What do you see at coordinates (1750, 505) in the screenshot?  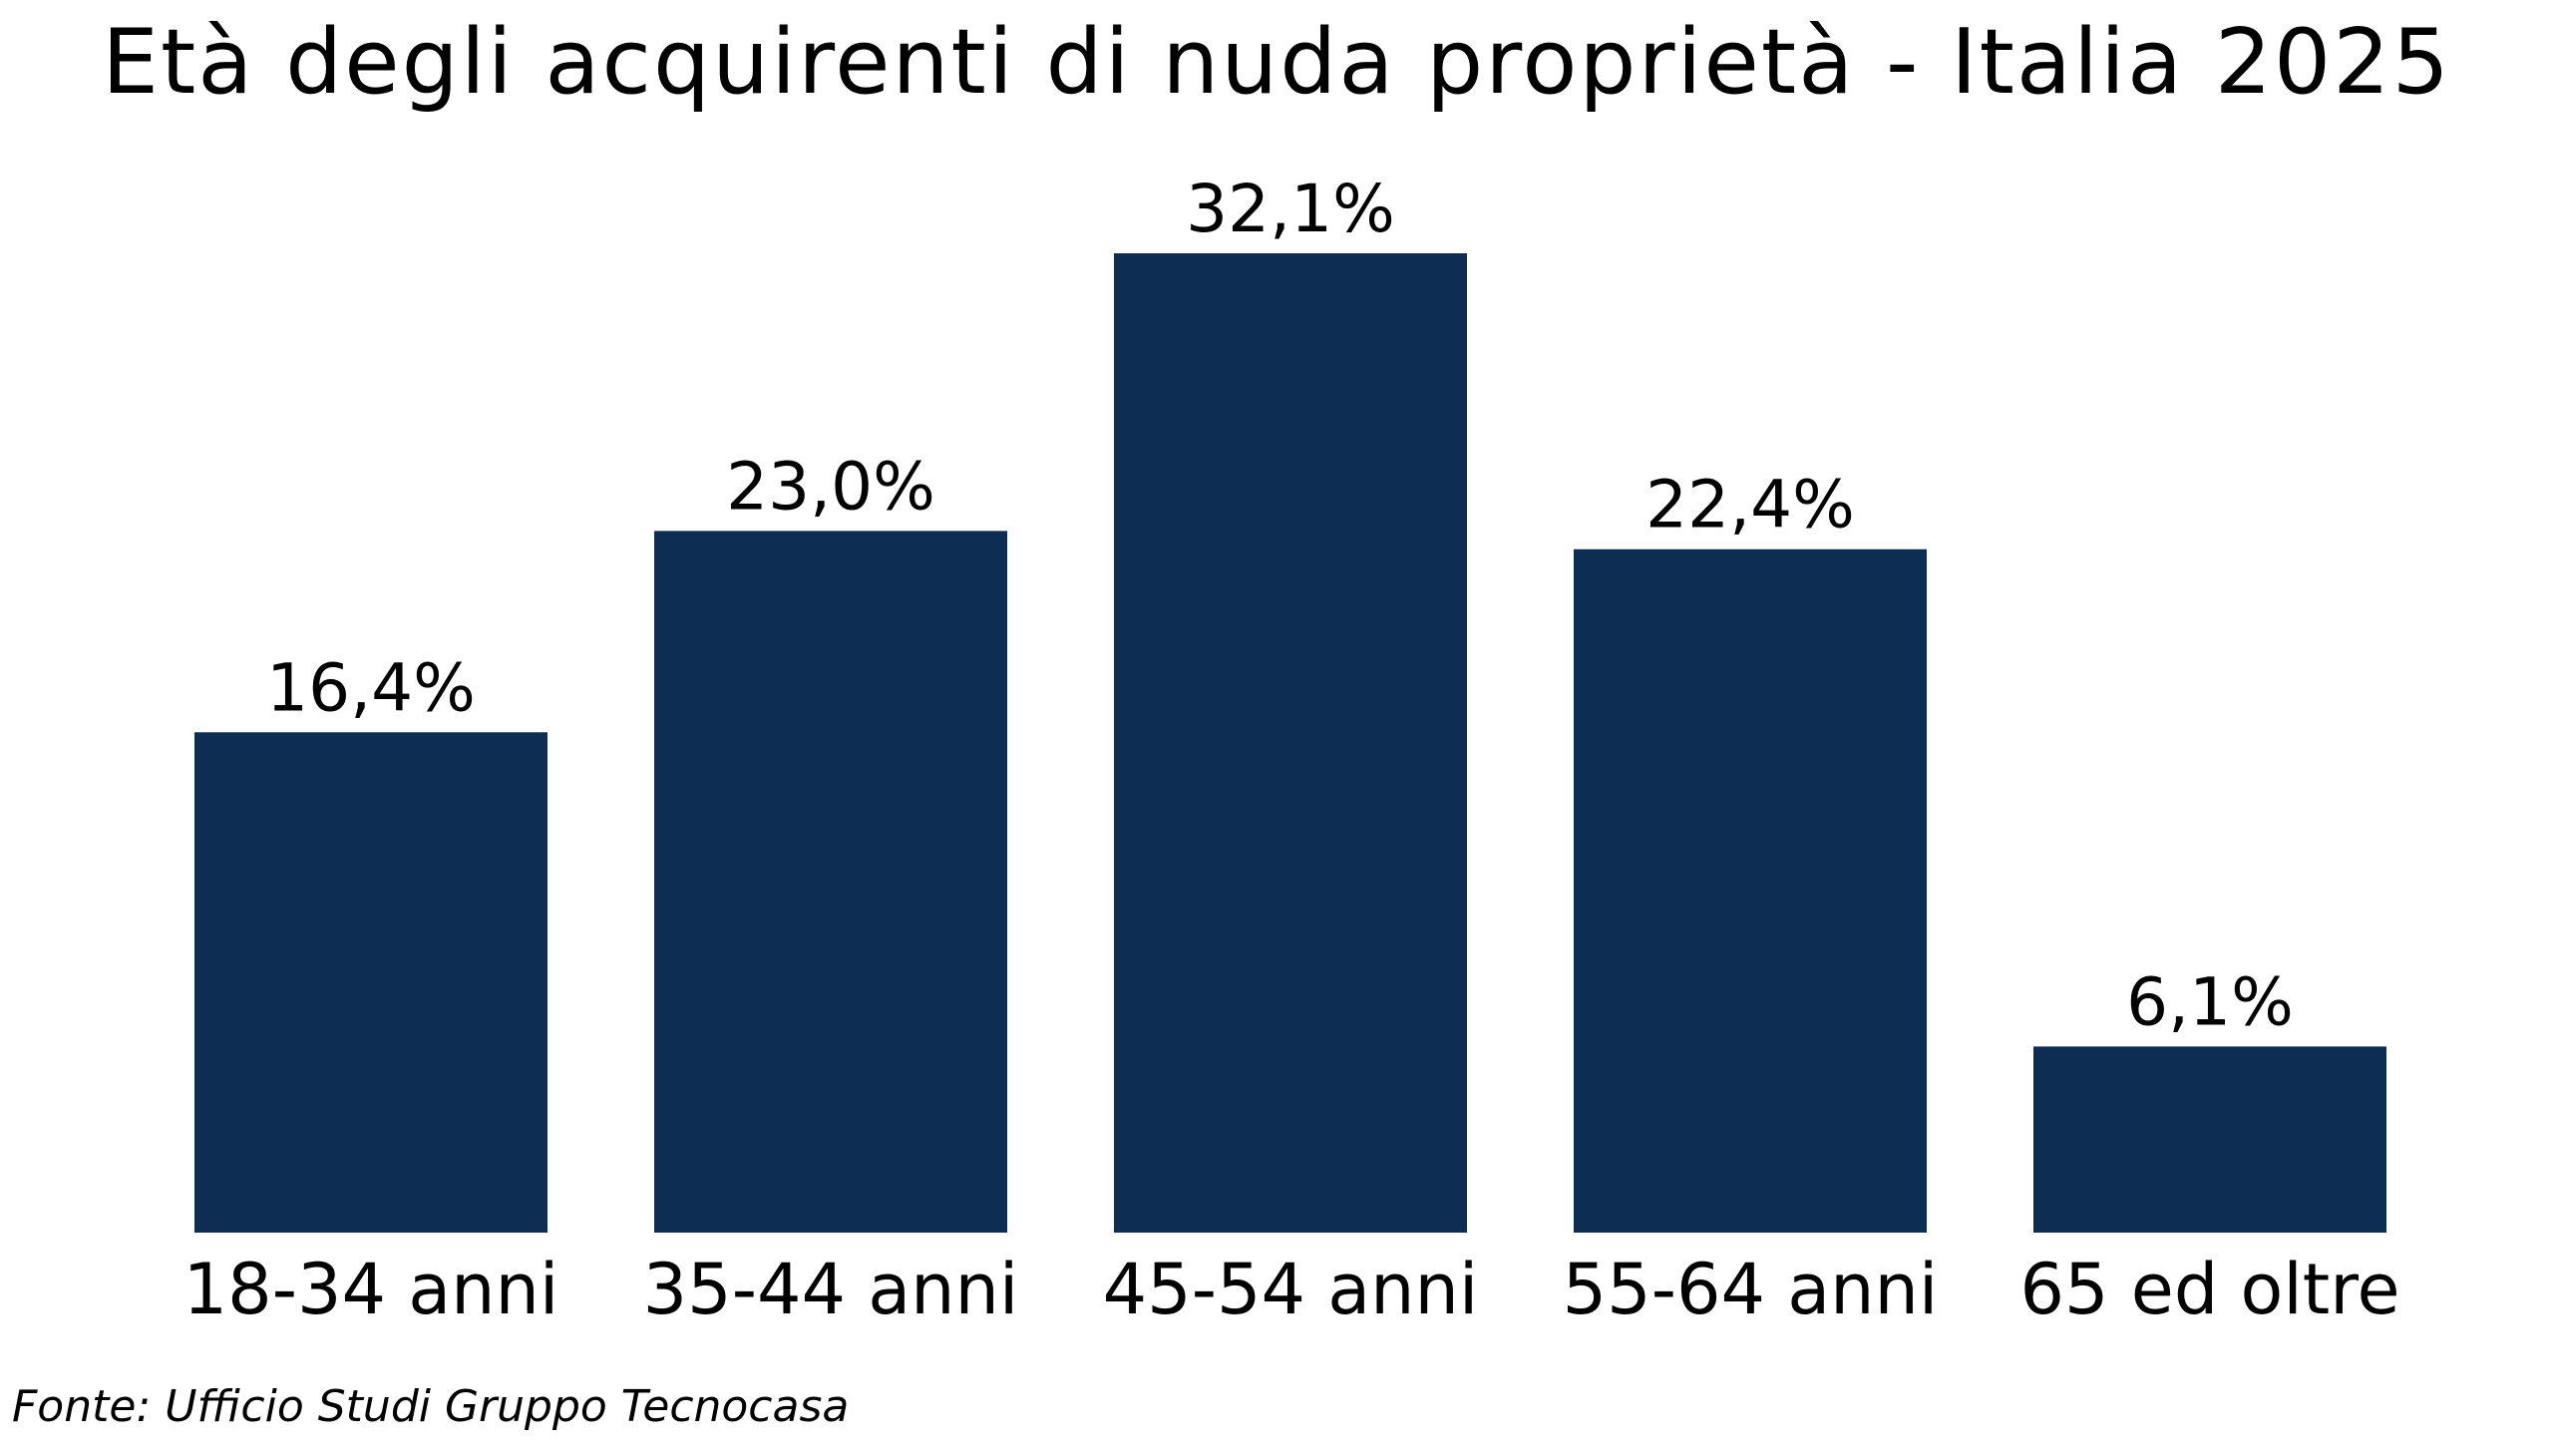 I see `data-label-4: 22,4%` at bounding box center [1750, 505].